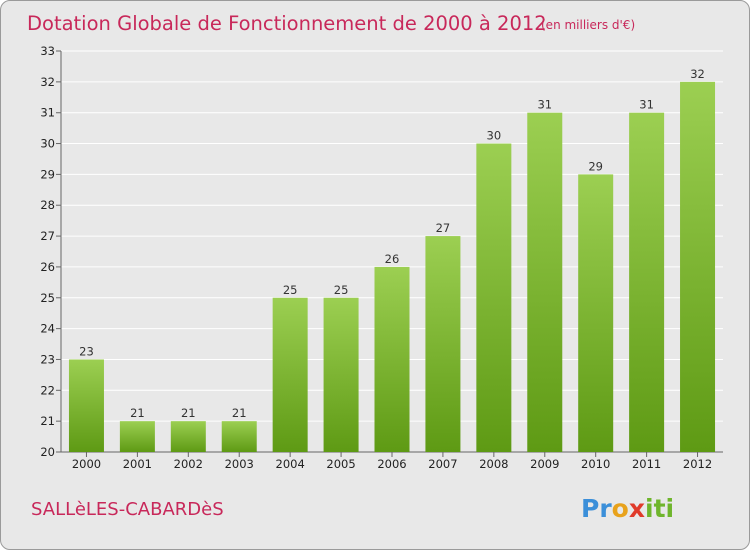  Describe the element at coordinates (660, 508) in the screenshot. I see `logo-letter: t` at that location.